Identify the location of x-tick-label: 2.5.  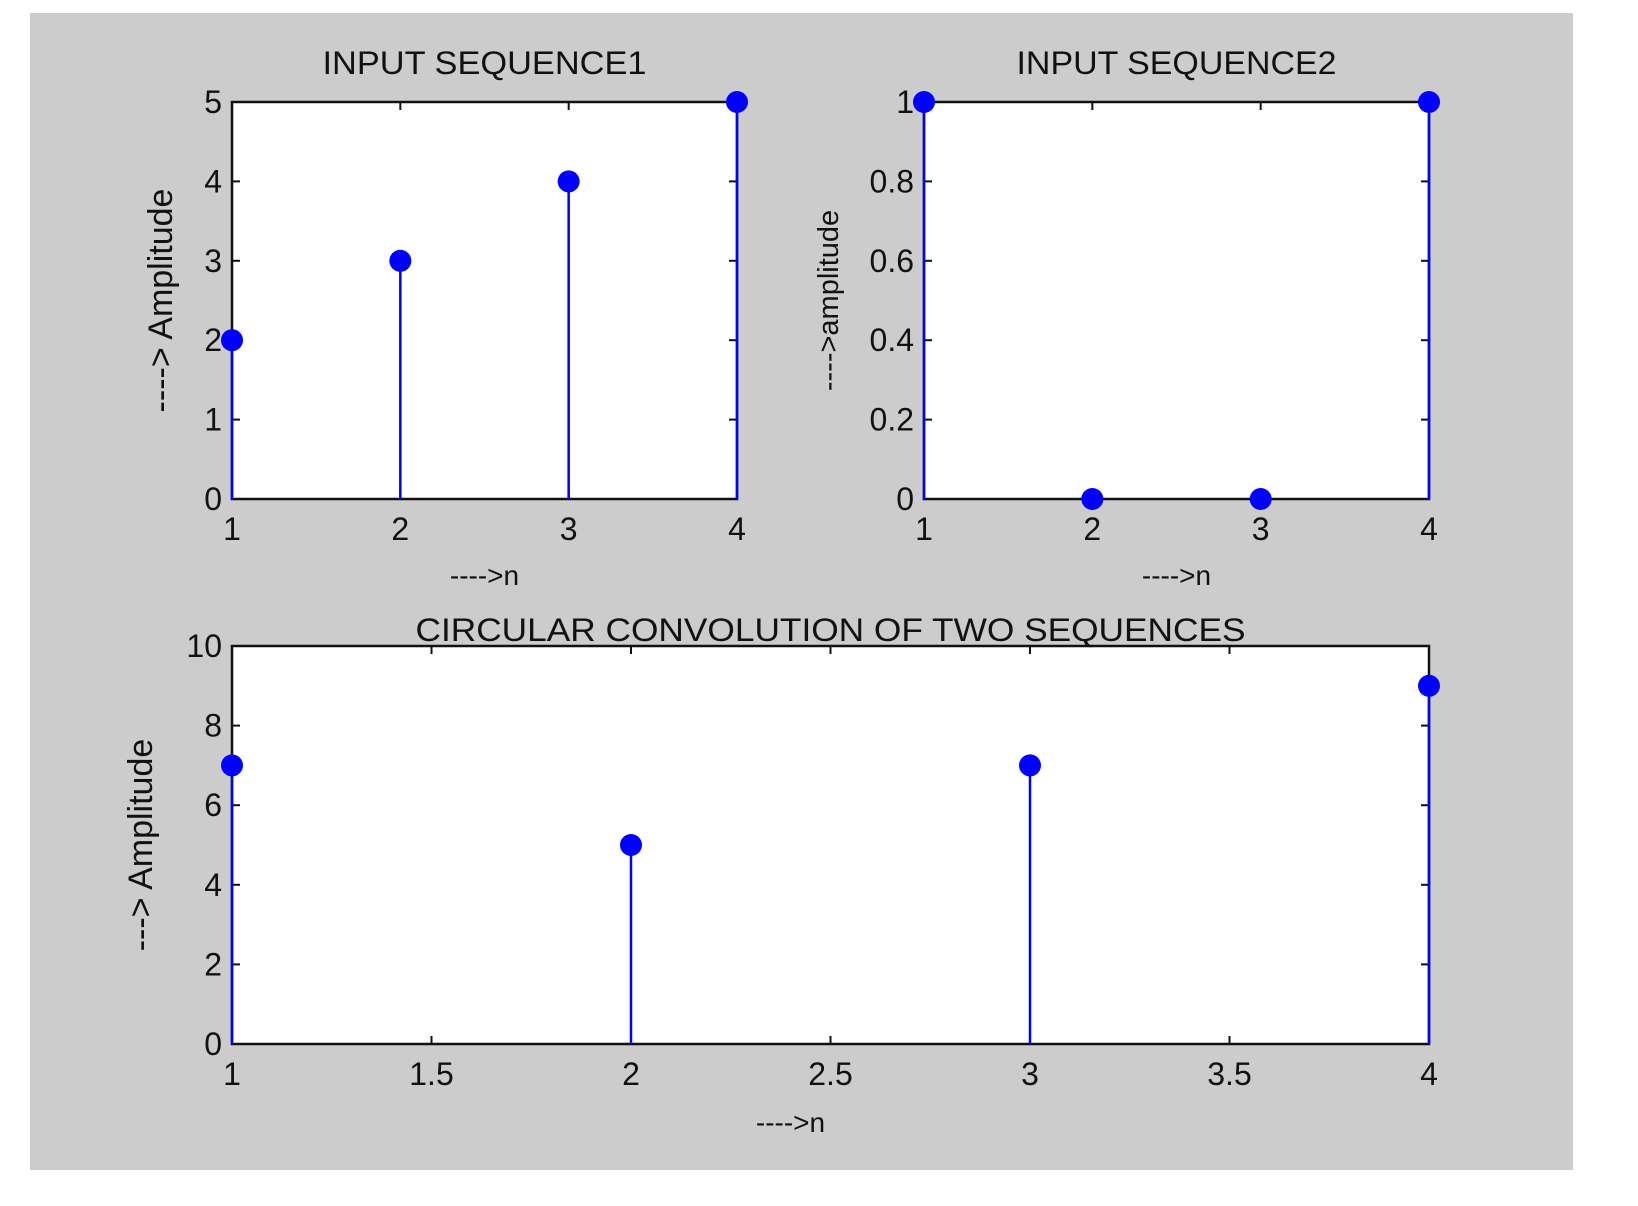
(830, 1074).